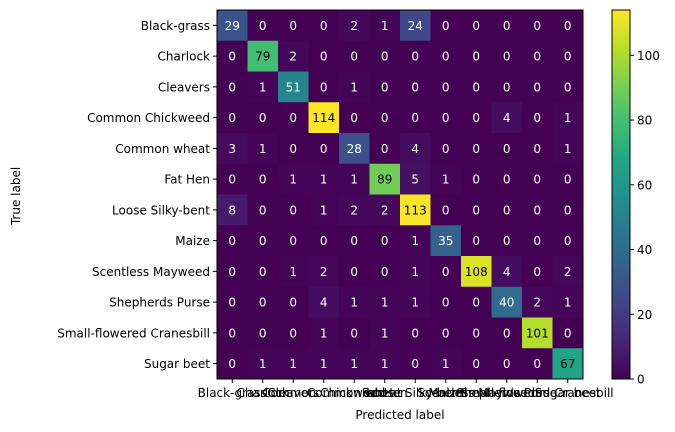  What do you see at coordinates (148, 118) in the screenshot?
I see `y-tick-label: Common Chickweed` at bounding box center [148, 118].